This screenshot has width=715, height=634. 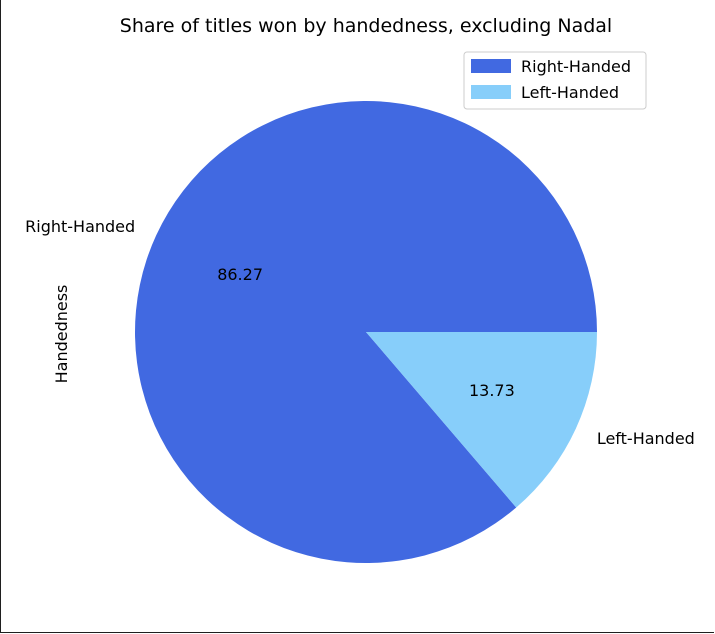 I want to click on legend: Right-Handed Left-Handed, so click(x=555, y=80).